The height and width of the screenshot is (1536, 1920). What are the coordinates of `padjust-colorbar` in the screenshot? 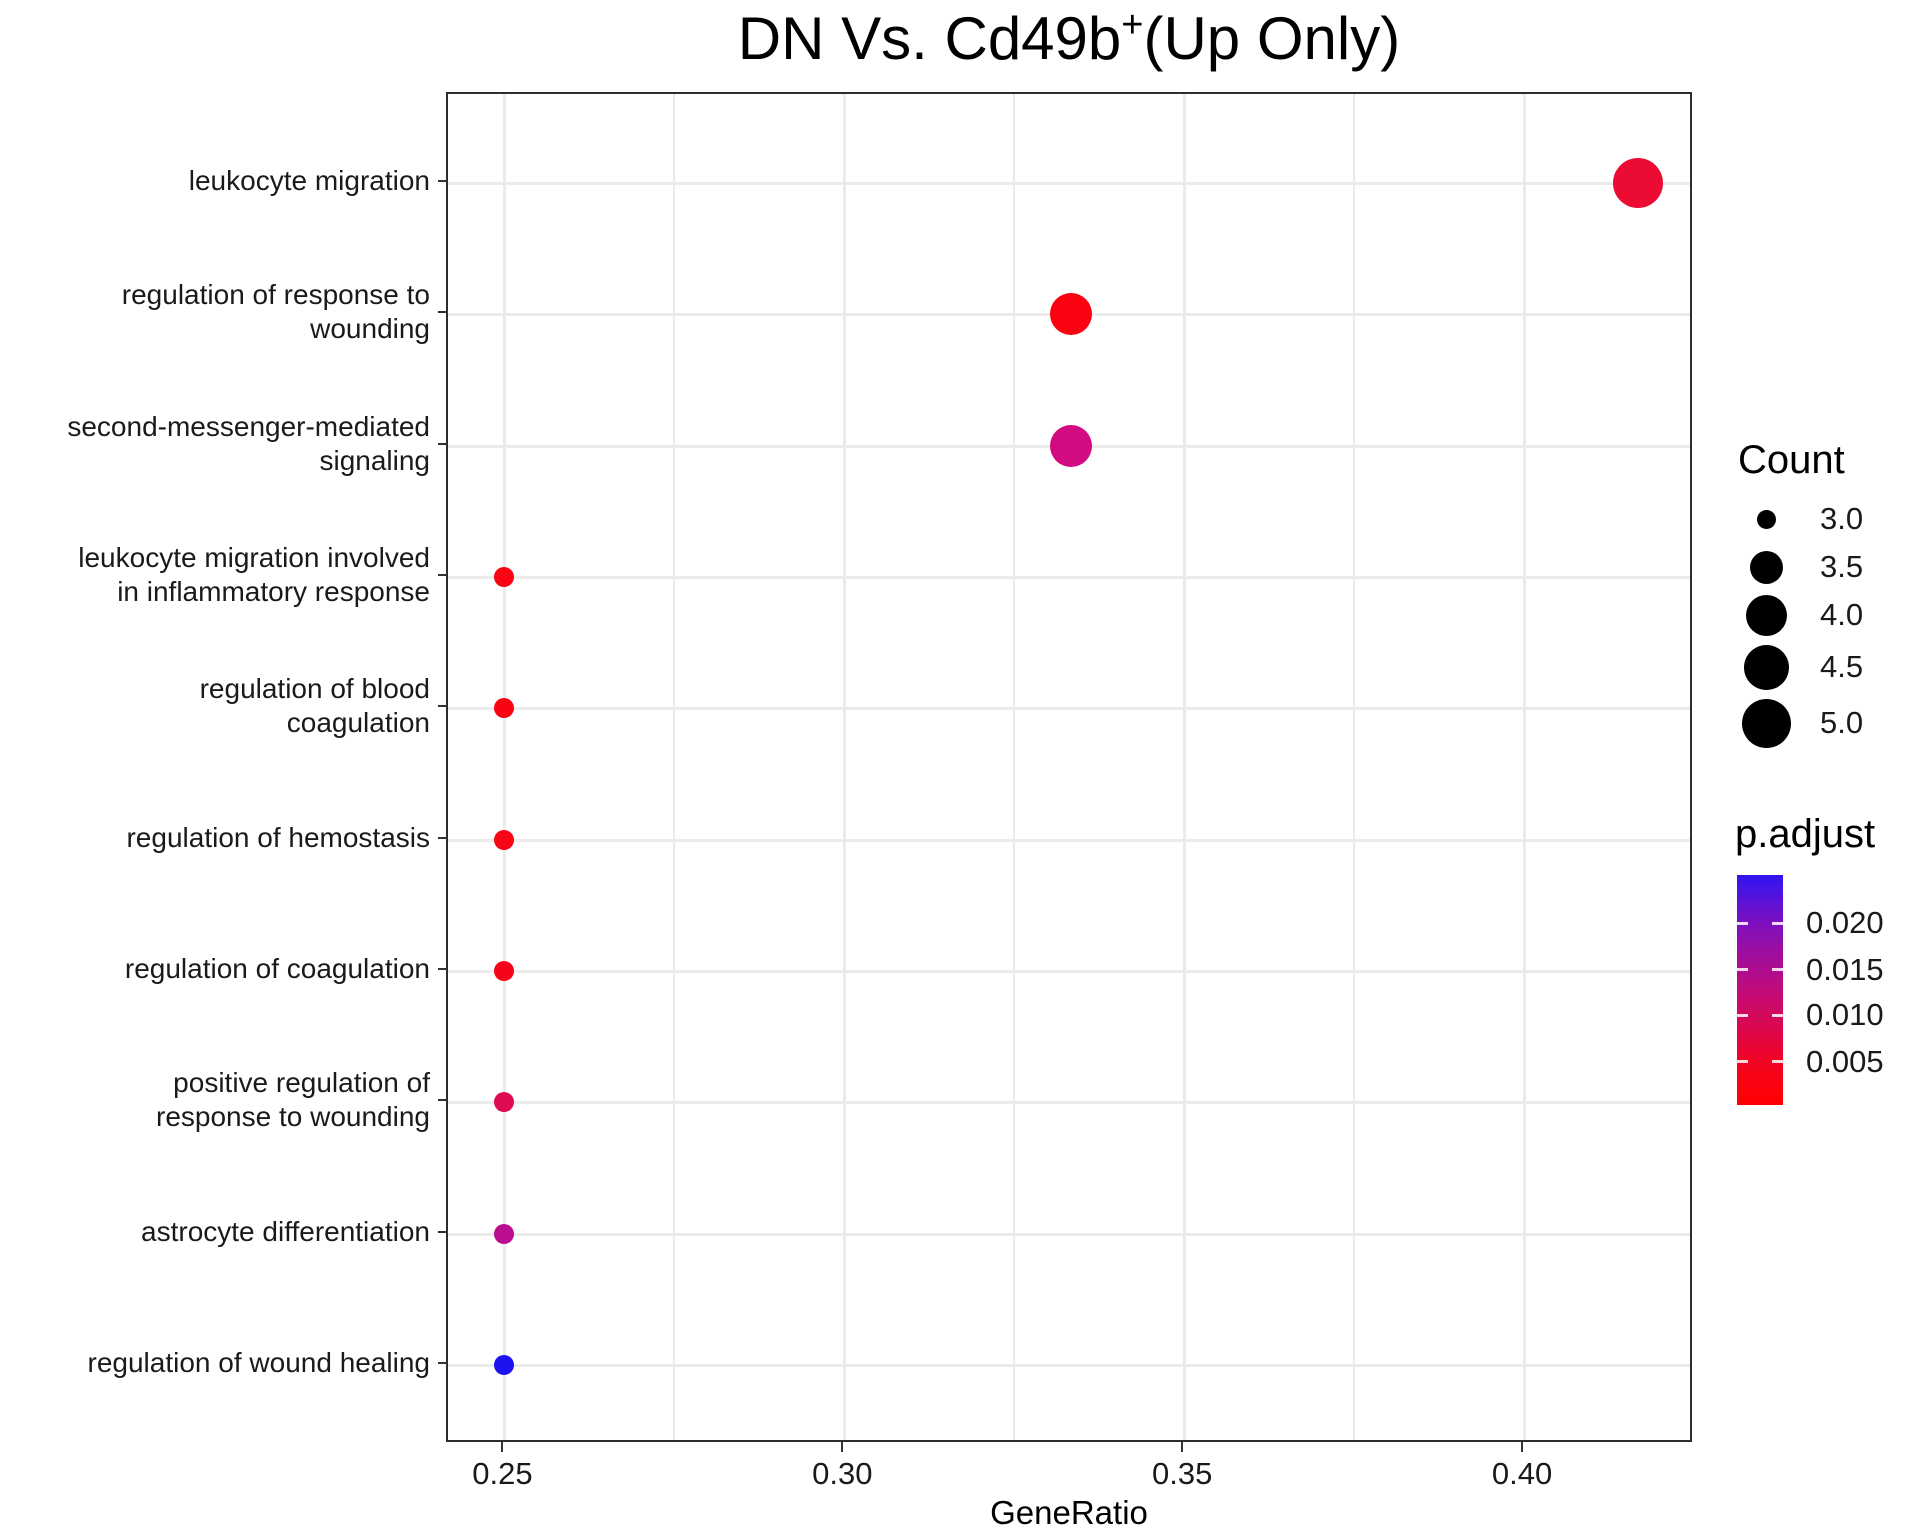 It's located at (1760, 990).